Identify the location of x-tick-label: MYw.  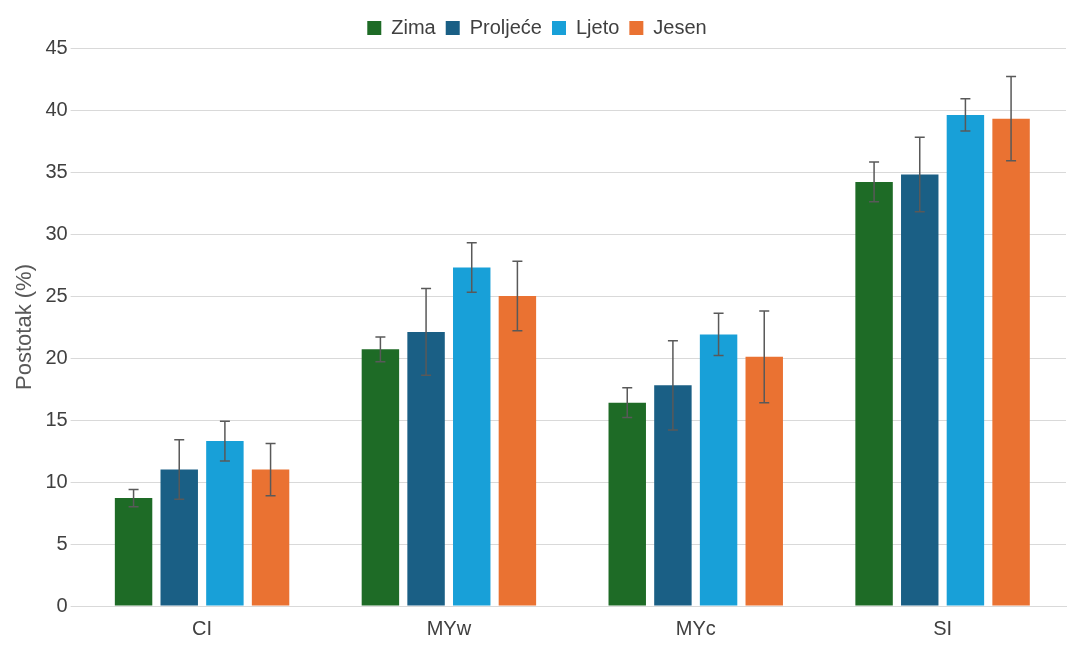
(449, 627).